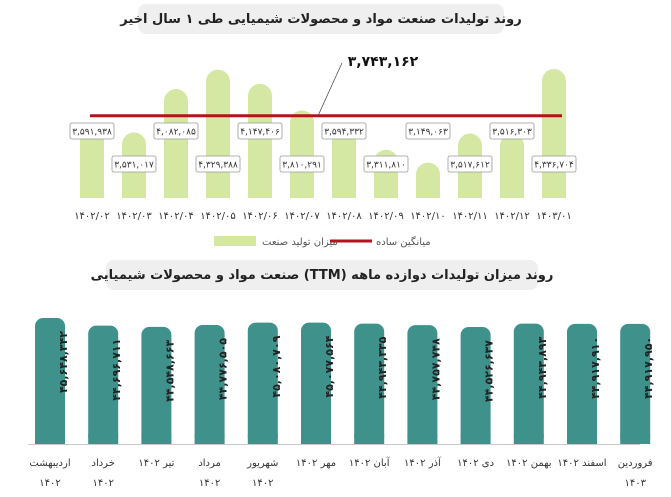  I want to click on ttm-data-label: ۴۵,۶۴۸,۳۴۲, so click(63, 362).